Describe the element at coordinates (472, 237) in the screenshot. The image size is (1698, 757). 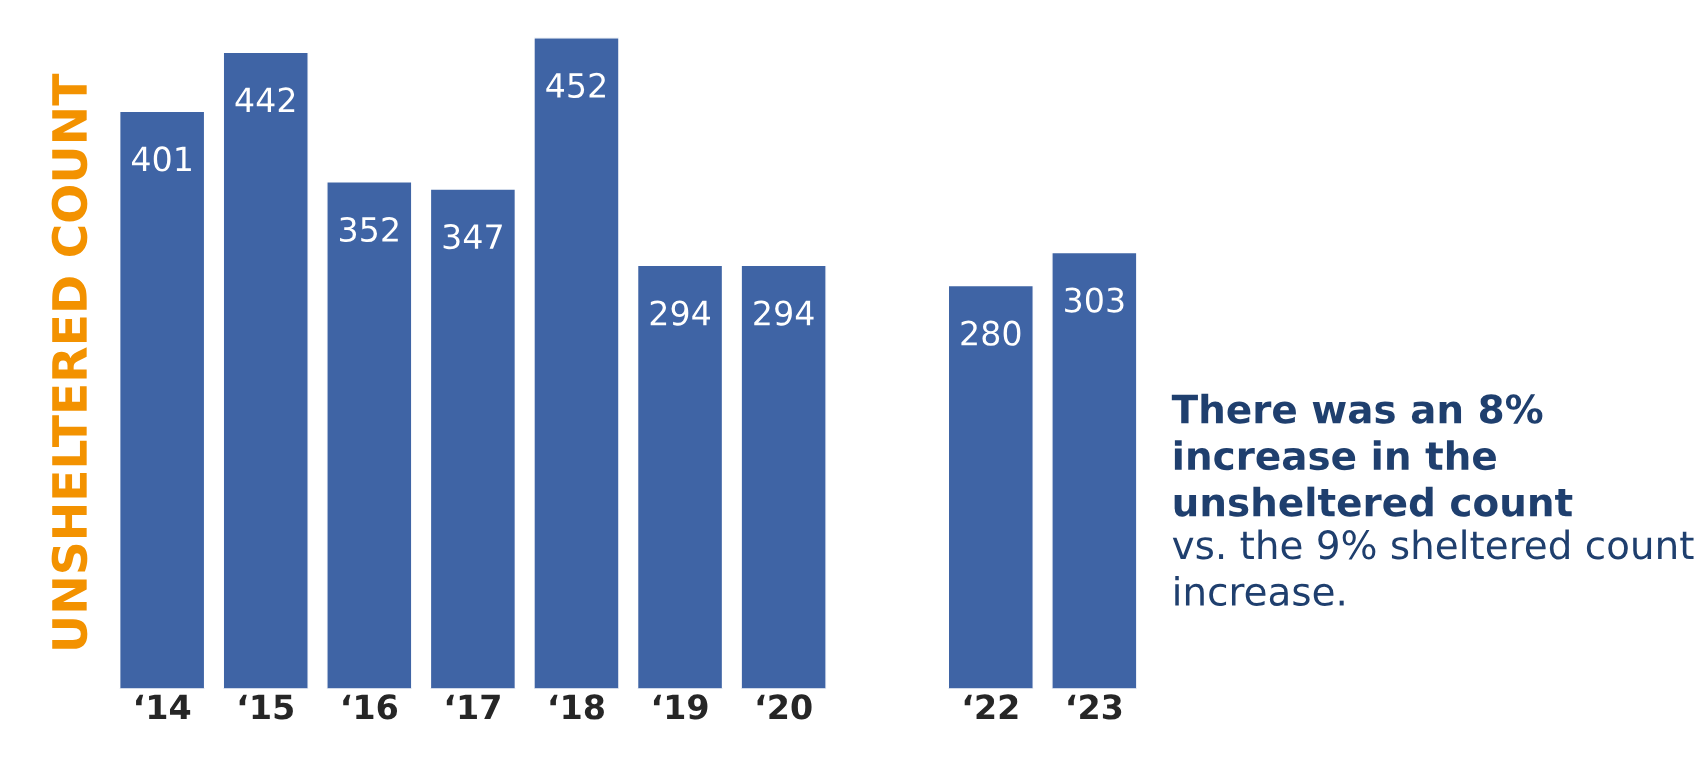
I see `data-label: 347` at that location.